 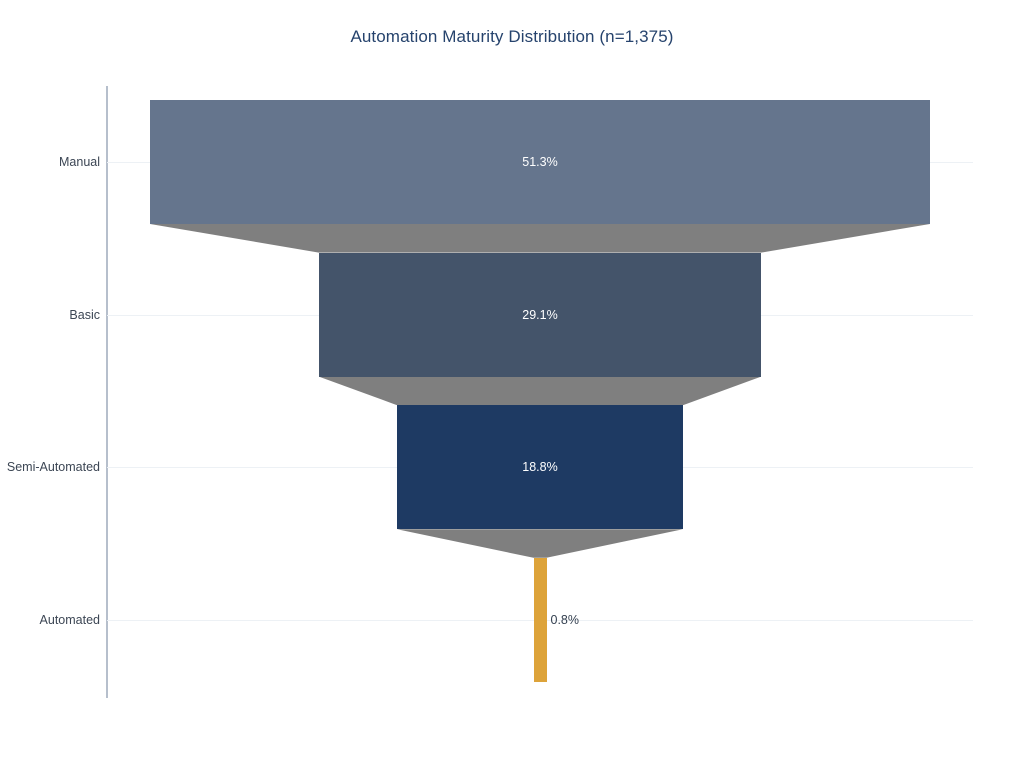 What do you see at coordinates (540, 543) in the screenshot?
I see `funnel-connector-semi-automated` at bounding box center [540, 543].